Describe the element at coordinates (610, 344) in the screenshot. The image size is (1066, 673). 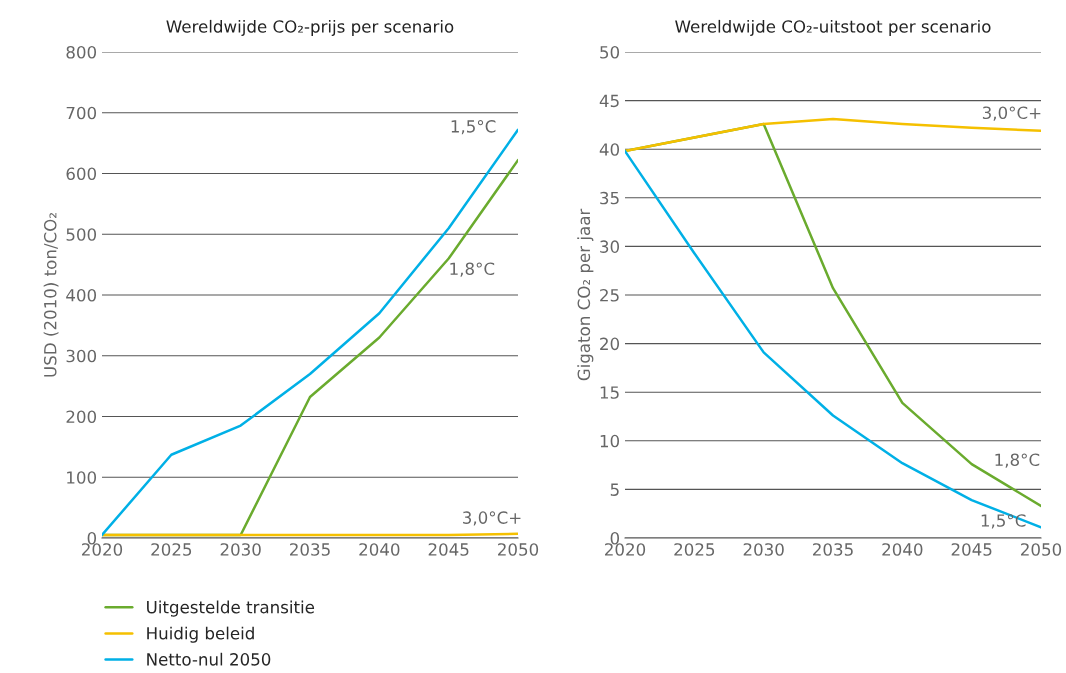
I see `y-tick-label: 20` at that location.